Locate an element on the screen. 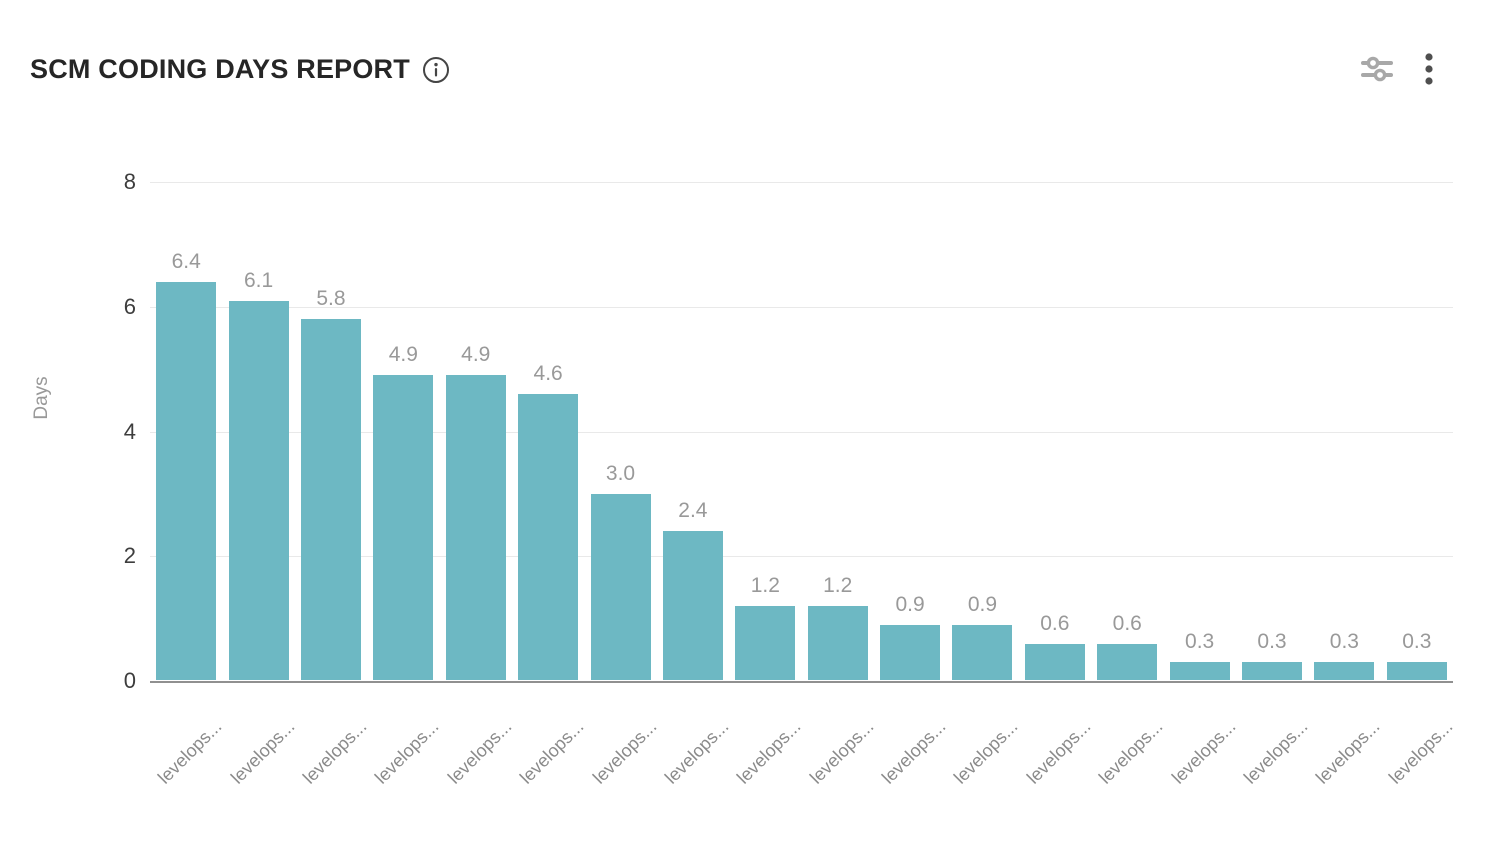 This screenshot has height=858, width=1492. bar-value-label: 4.6 is located at coordinates (548, 374).